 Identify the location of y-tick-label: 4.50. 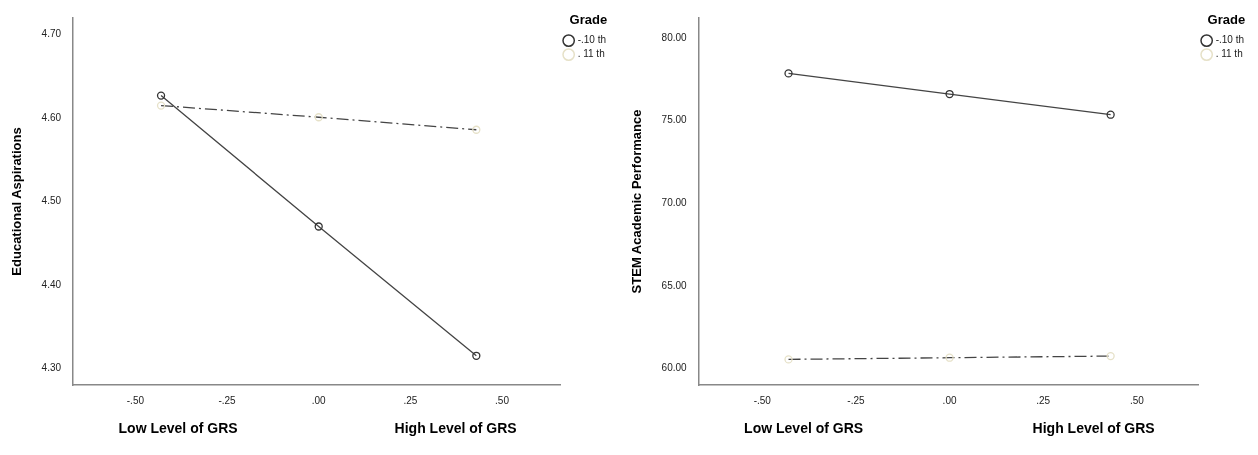
(51, 201).